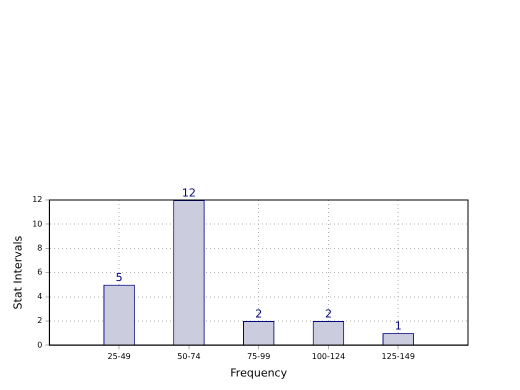 The height and width of the screenshot is (390, 520). Describe the element at coordinates (17, 272) in the screenshot. I see `y-axis-title: Stat Intervals` at that location.